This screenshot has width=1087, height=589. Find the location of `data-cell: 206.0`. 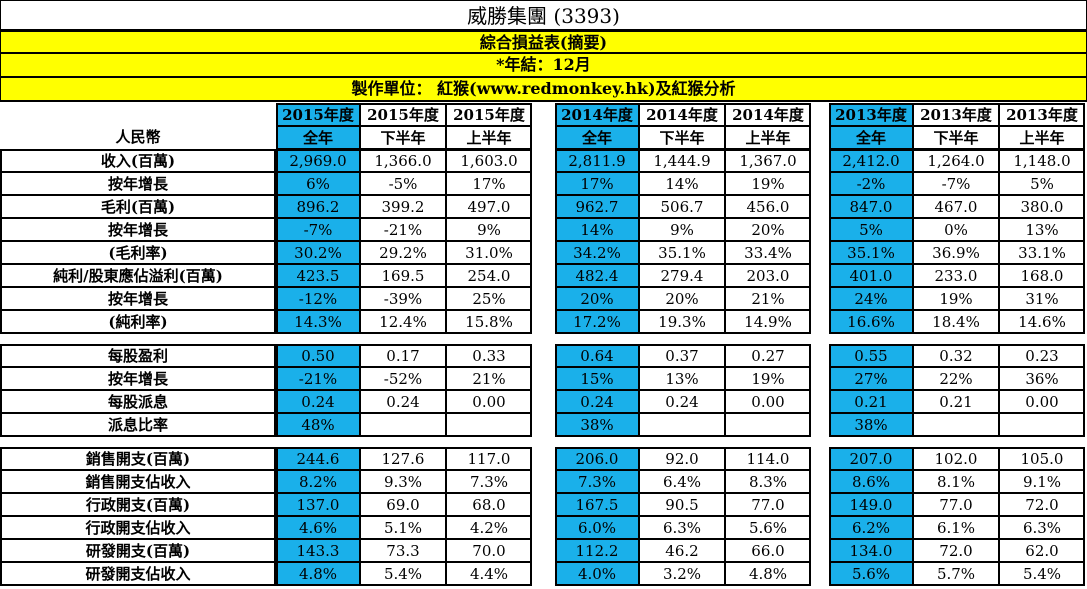

data-cell: 206.0 is located at coordinates (597, 458).